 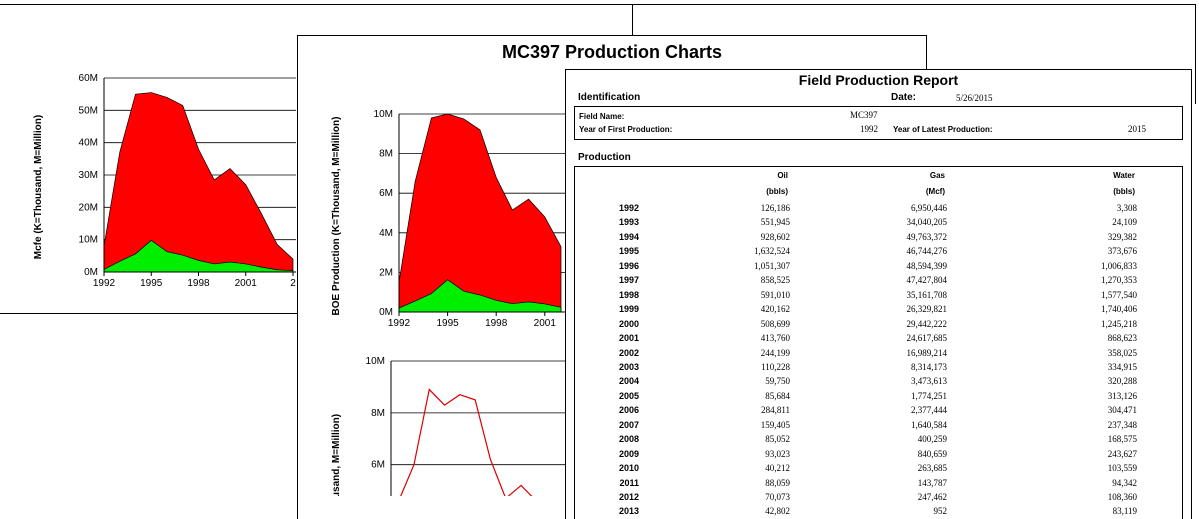 What do you see at coordinates (775, 323) in the screenshot?
I see `row-oil: 508,699` at bounding box center [775, 323].